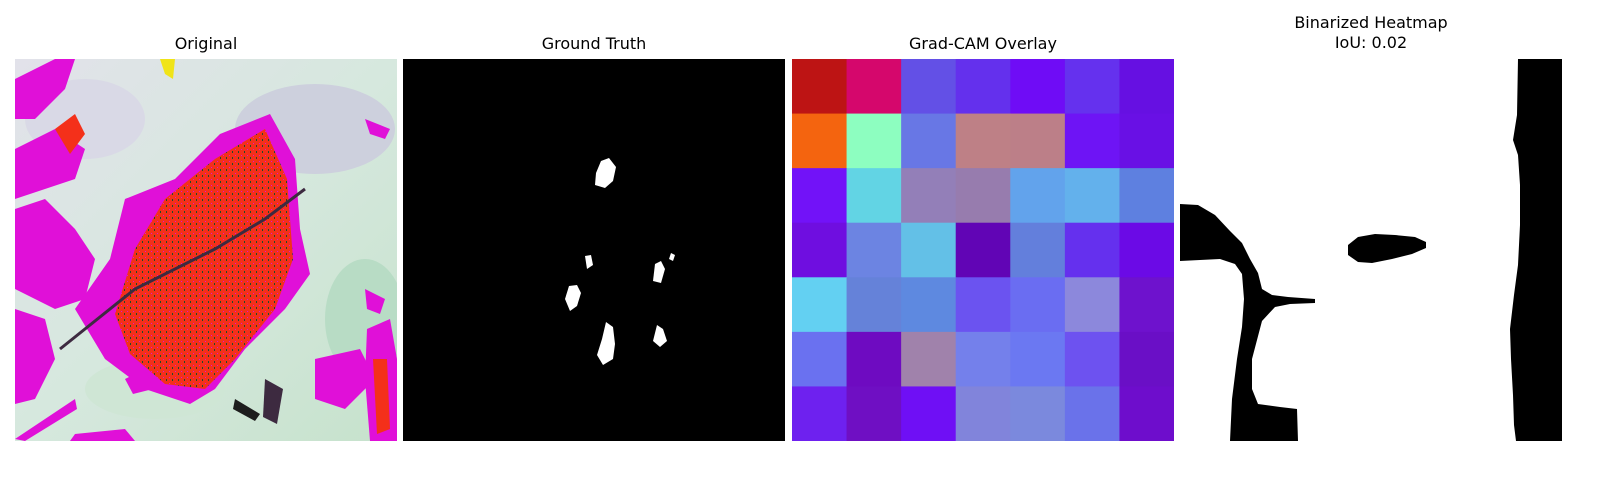 This screenshot has width=1600, height=500. What do you see at coordinates (1371, 22) in the screenshot?
I see `panel-title-binarized: Binarized Heatmap` at bounding box center [1371, 22].